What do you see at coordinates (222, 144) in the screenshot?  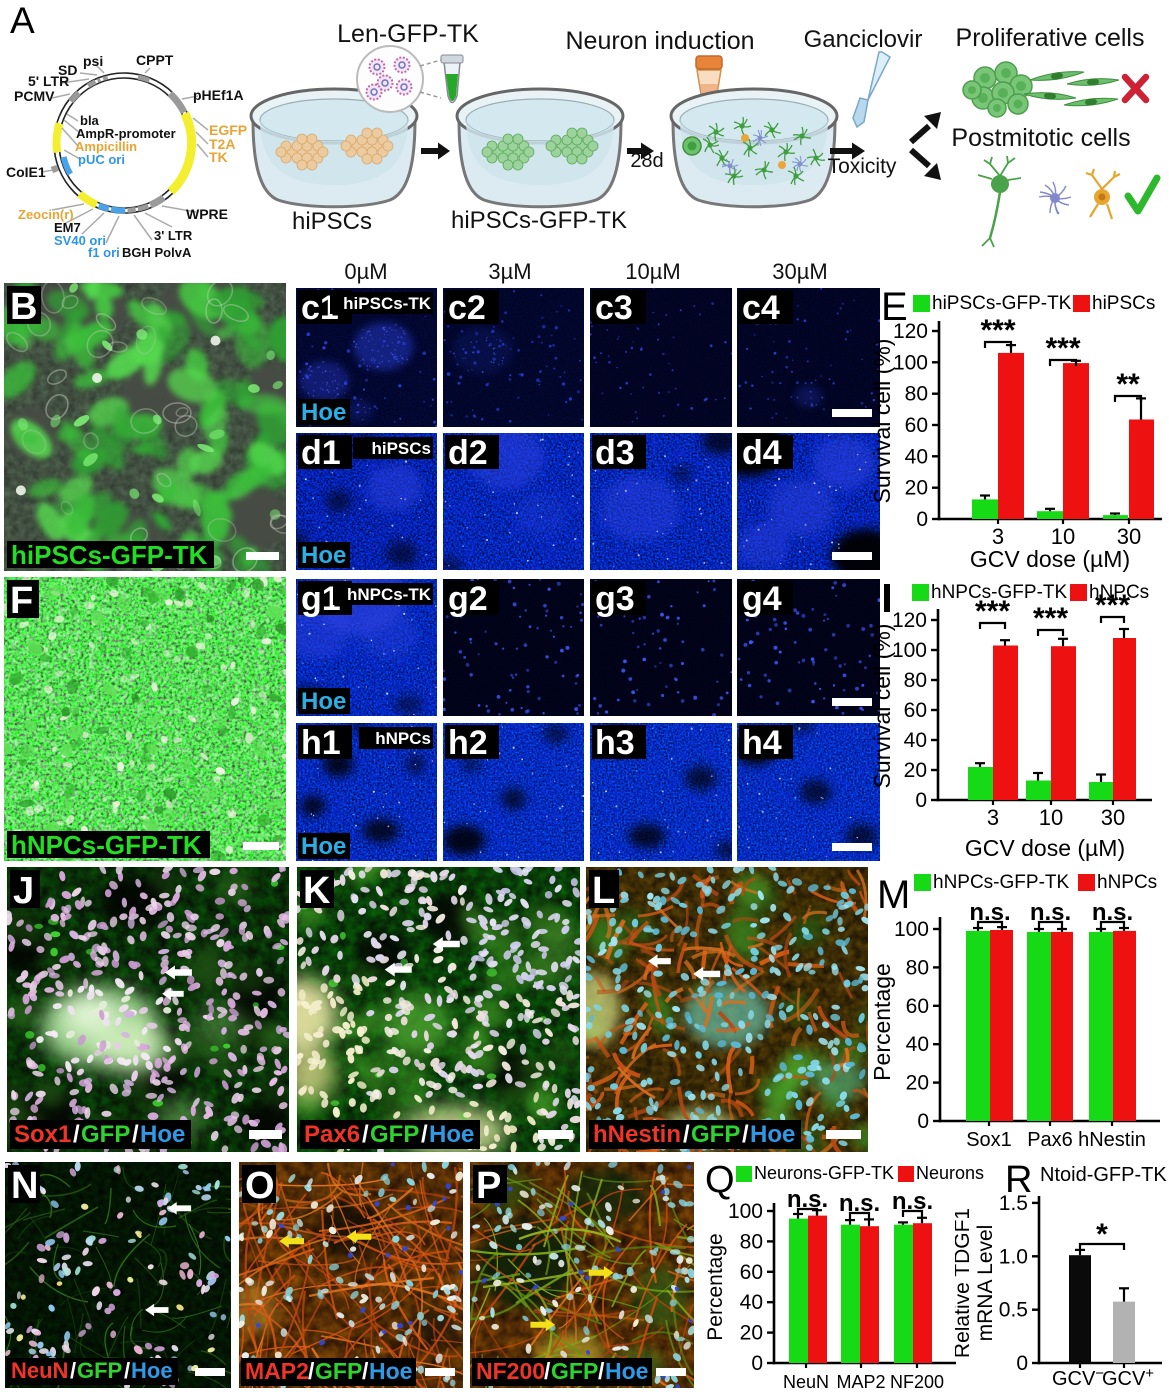 I see `svg-text: T2A` at bounding box center [222, 144].